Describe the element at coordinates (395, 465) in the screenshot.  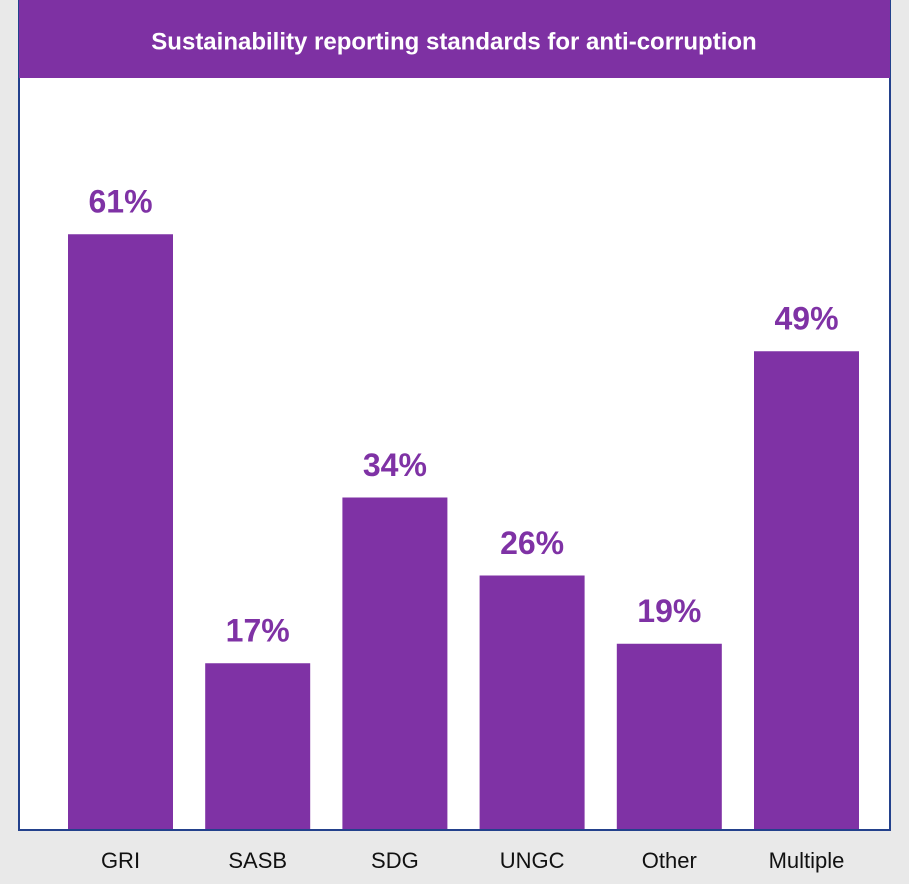
I see `value-label: 34%` at that location.